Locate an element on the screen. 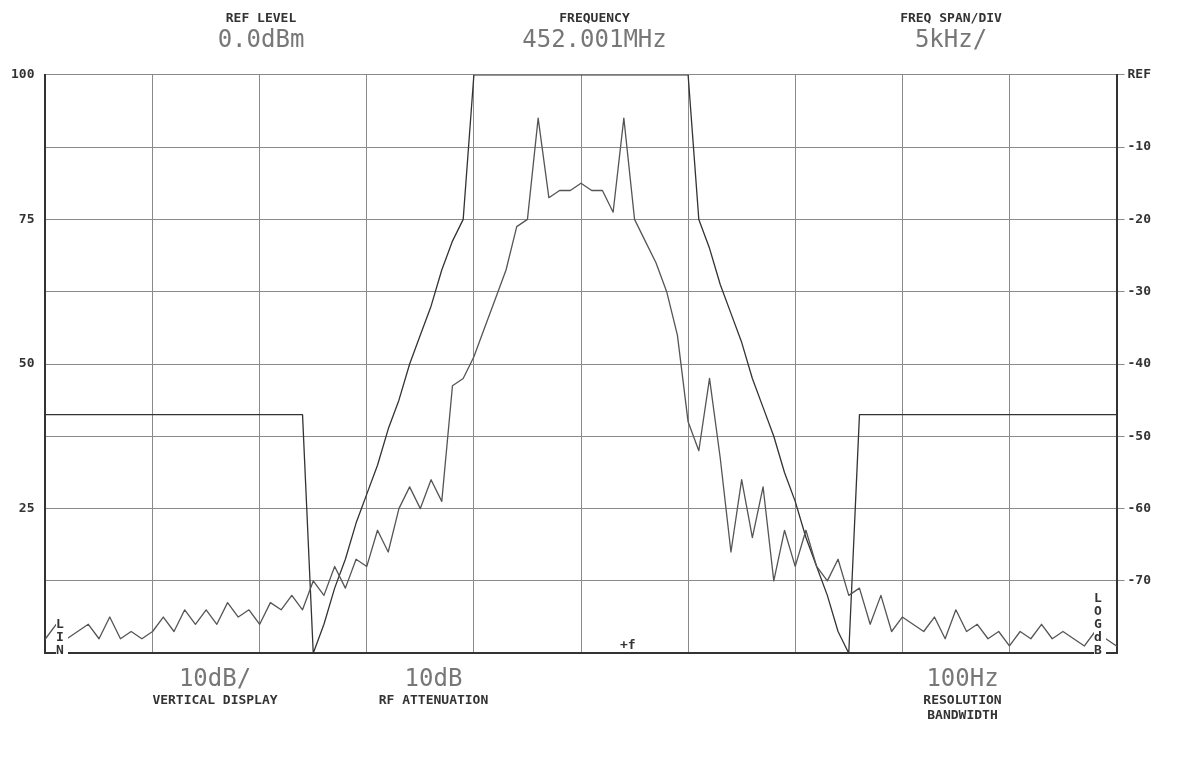  text: REF LEVEL is located at coordinates (261, 17).